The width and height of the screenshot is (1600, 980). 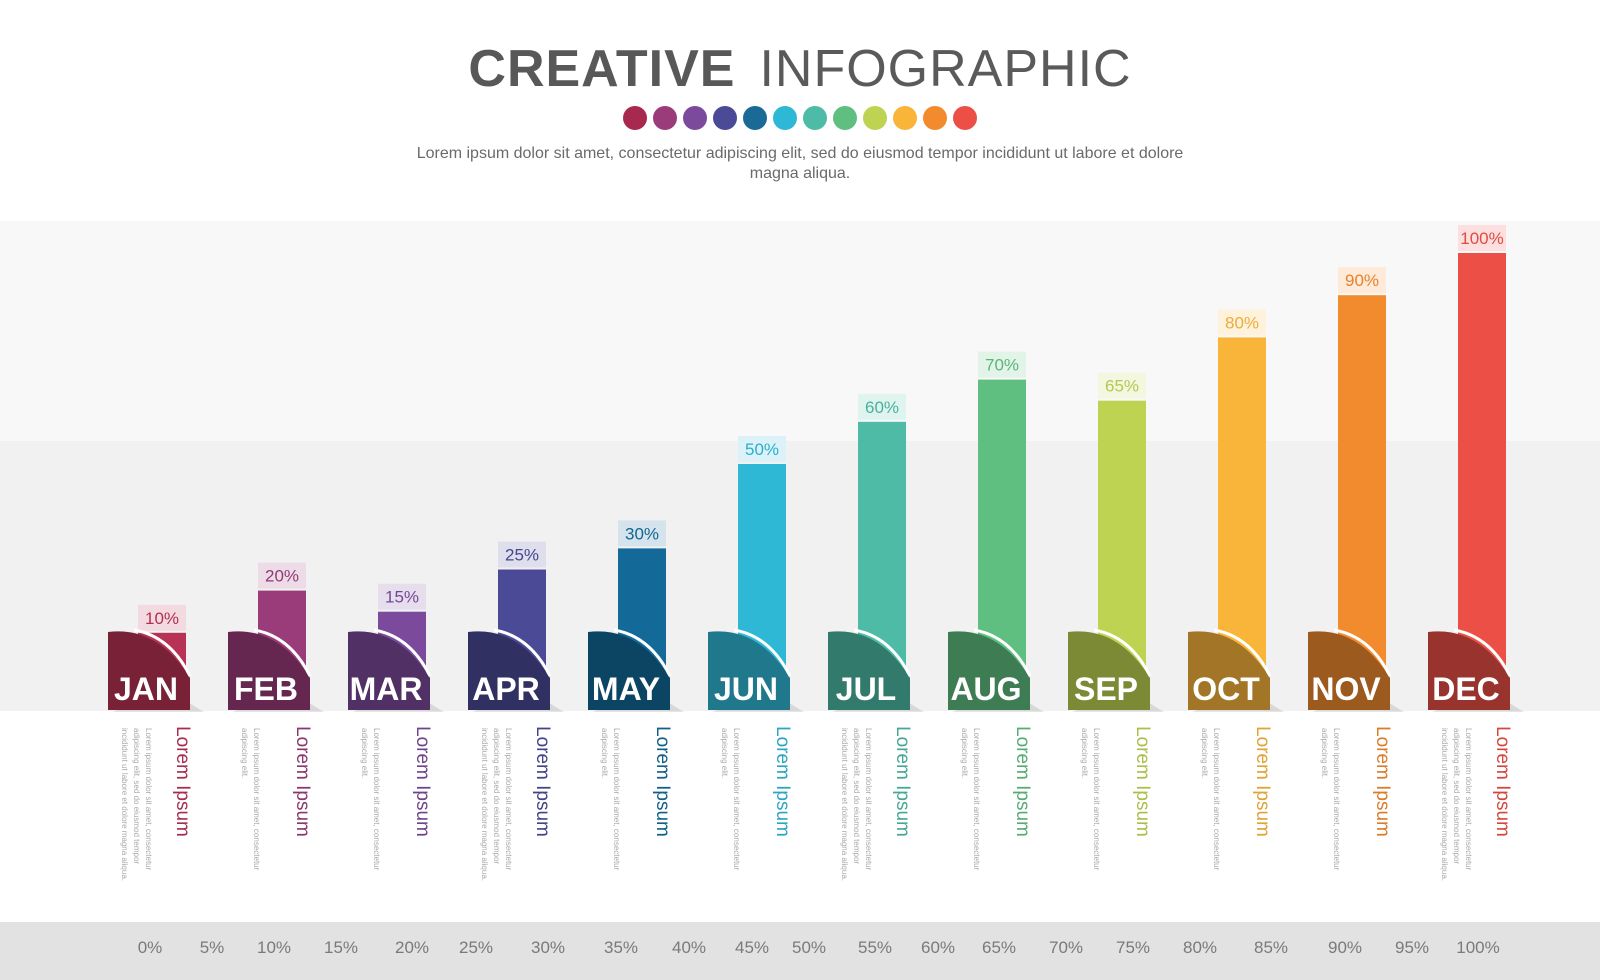 What do you see at coordinates (945, 69) in the screenshot?
I see `title-light: INFOGRAPHIC` at bounding box center [945, 69].